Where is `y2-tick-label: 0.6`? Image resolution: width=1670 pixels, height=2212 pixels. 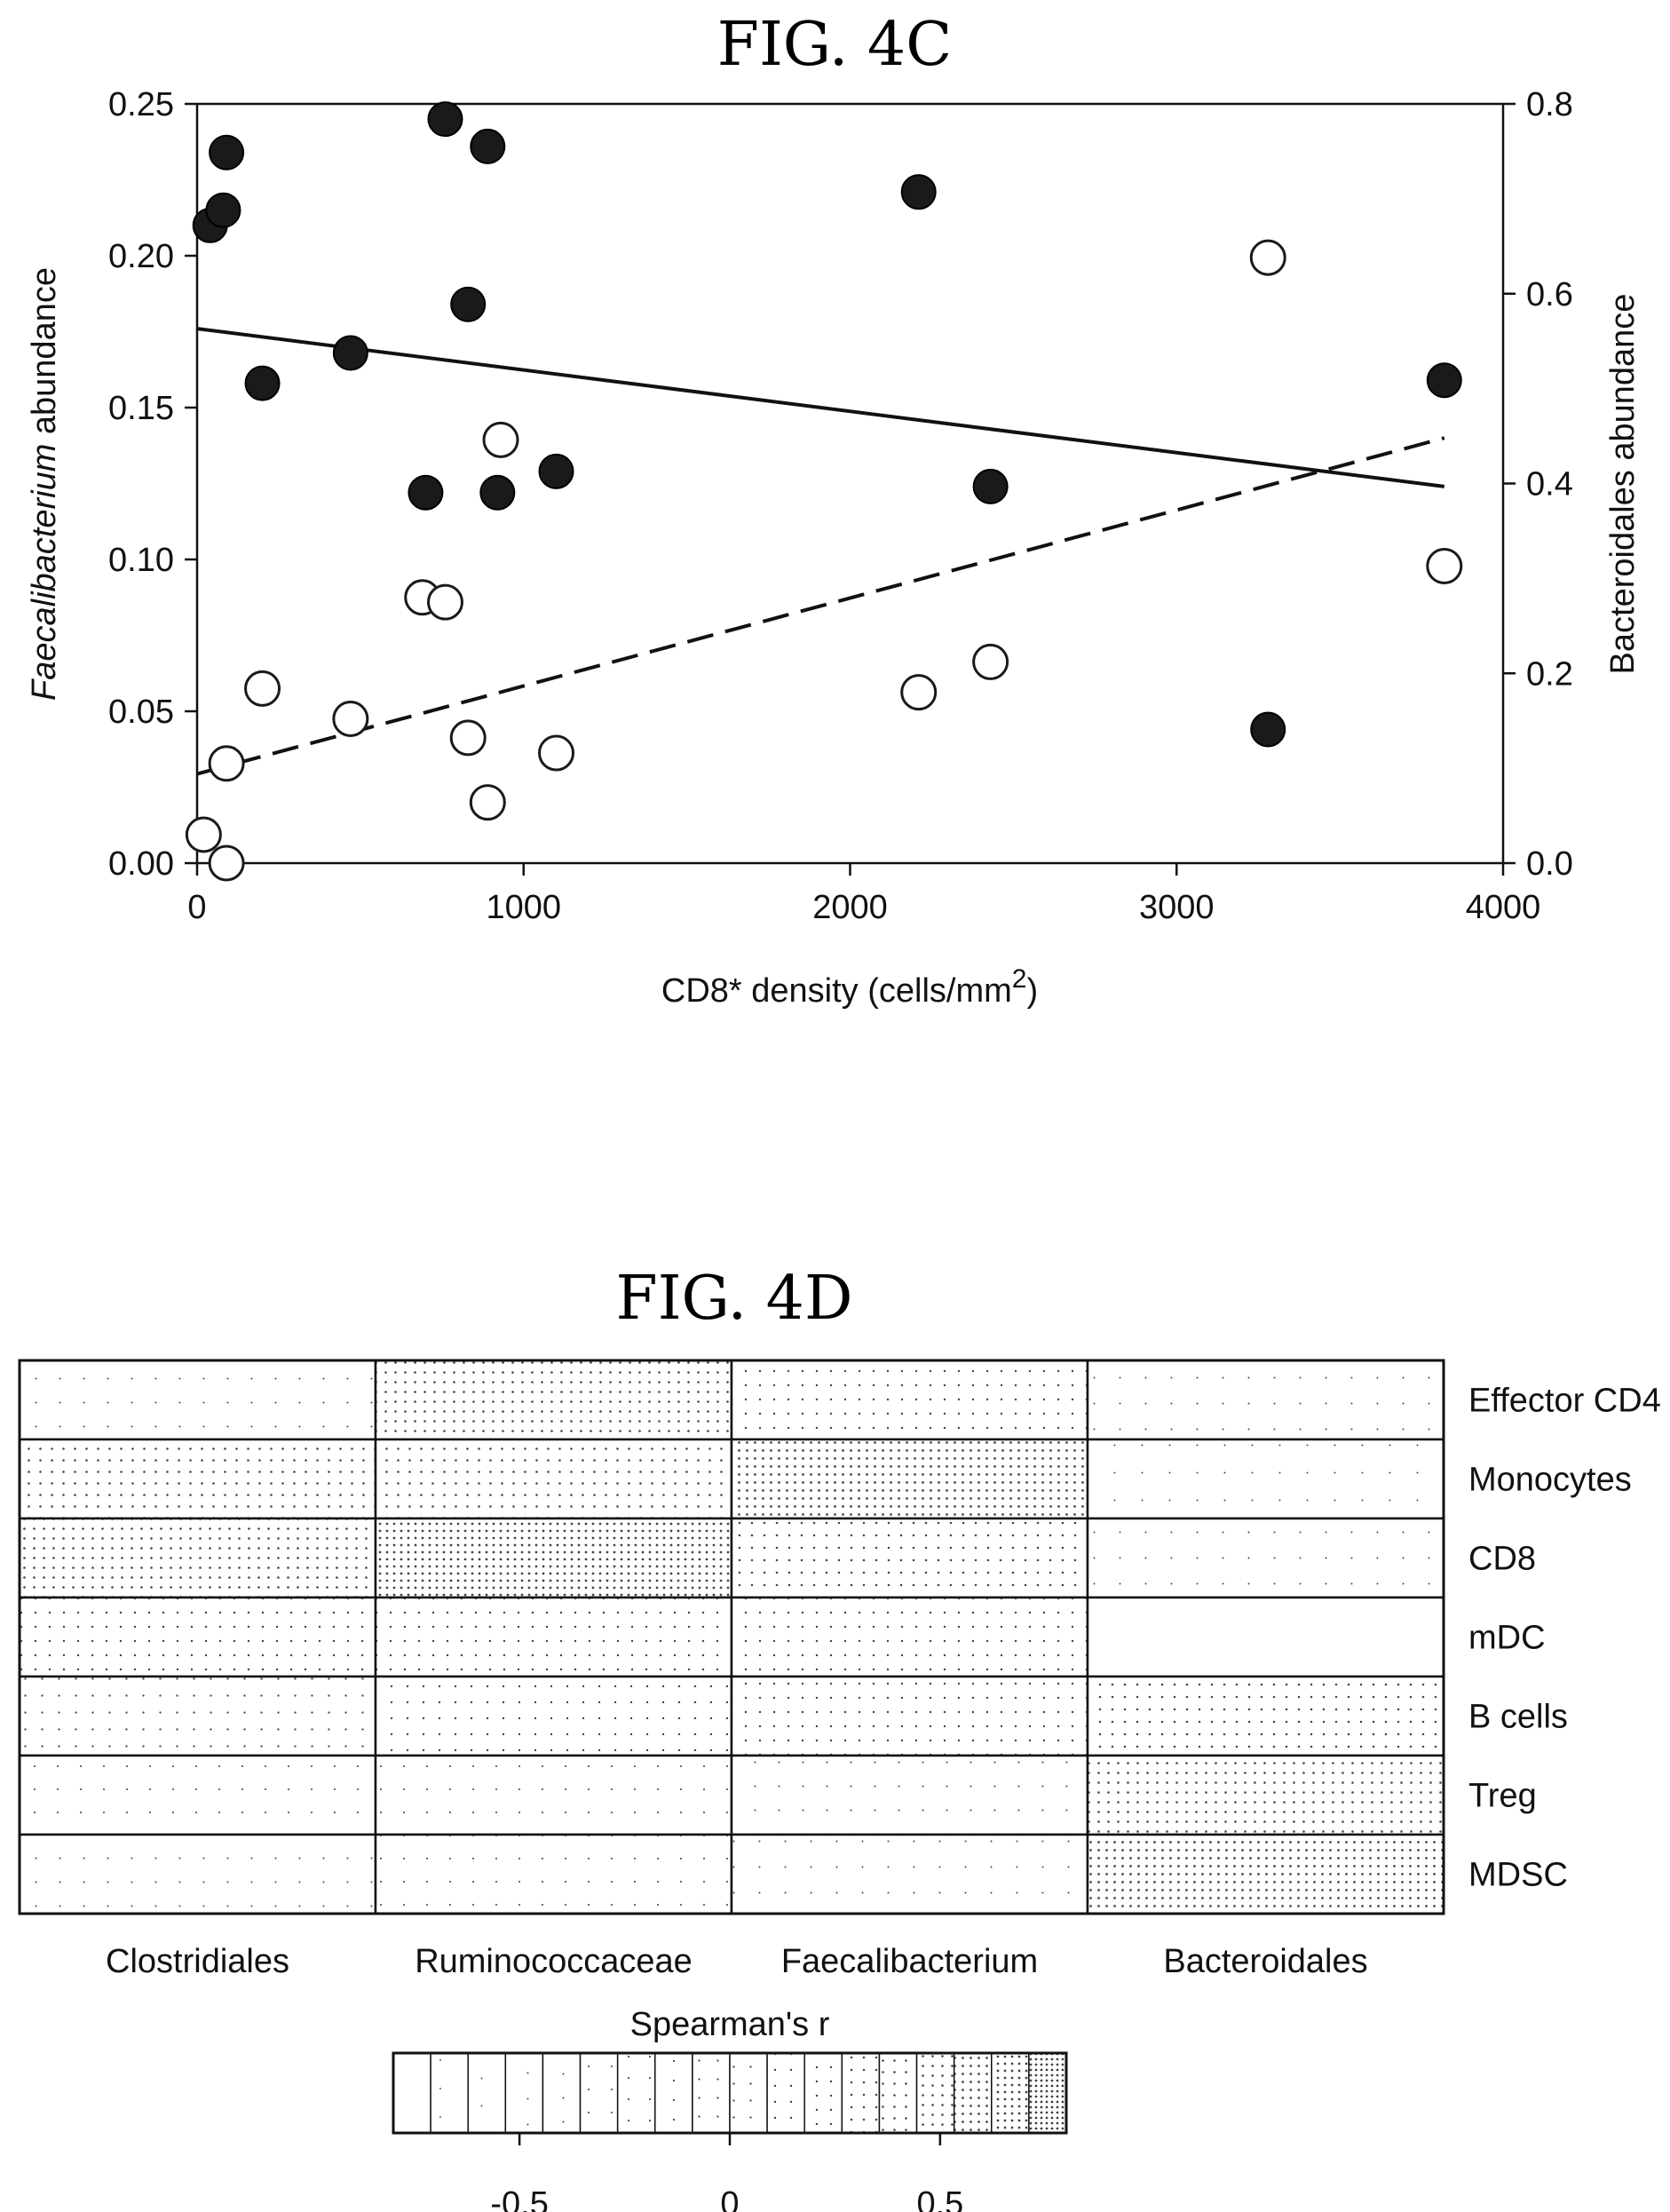 y2-tick-label: 0.6 is located at coordinates (1549, 294).